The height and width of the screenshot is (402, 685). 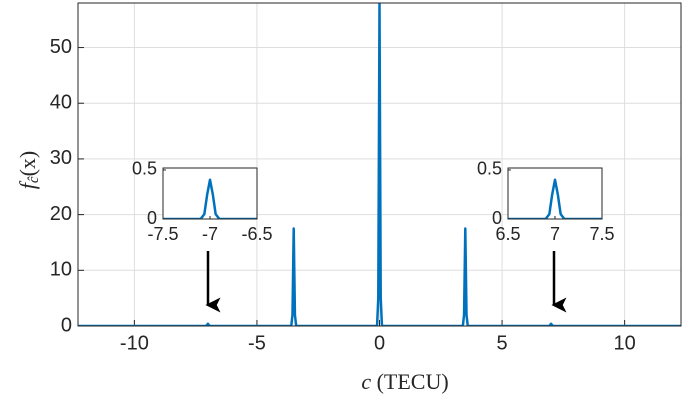 What do you see at coordinates (256, 234) in the screenshot?
I see `x-tick-label: -6.5` at bounding box center [256, 234].